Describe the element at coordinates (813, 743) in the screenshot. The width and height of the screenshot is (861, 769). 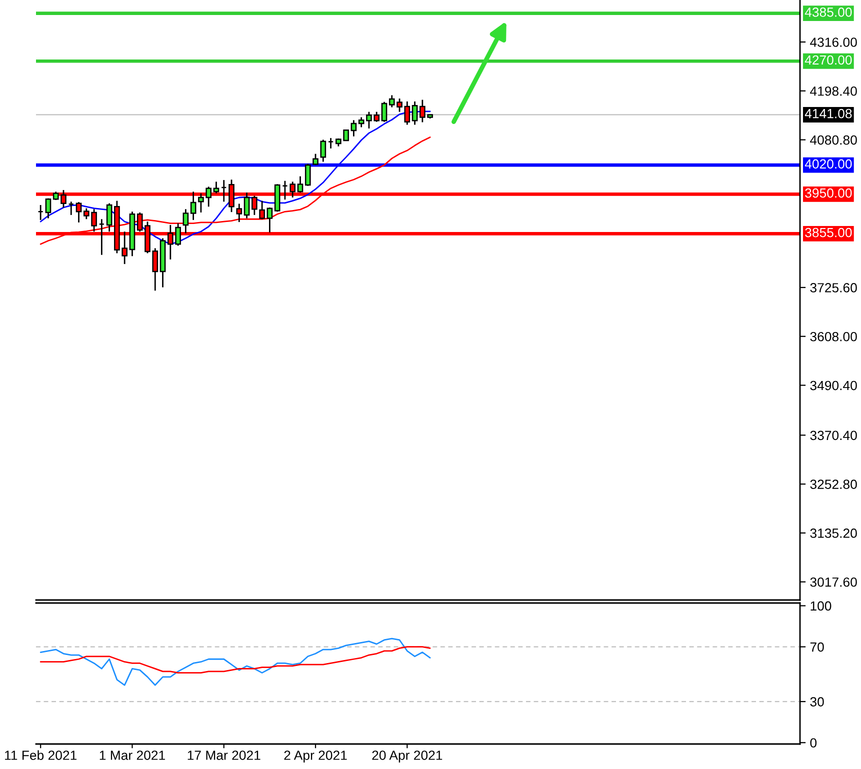
I see `y-tick-label: 0` at that location.